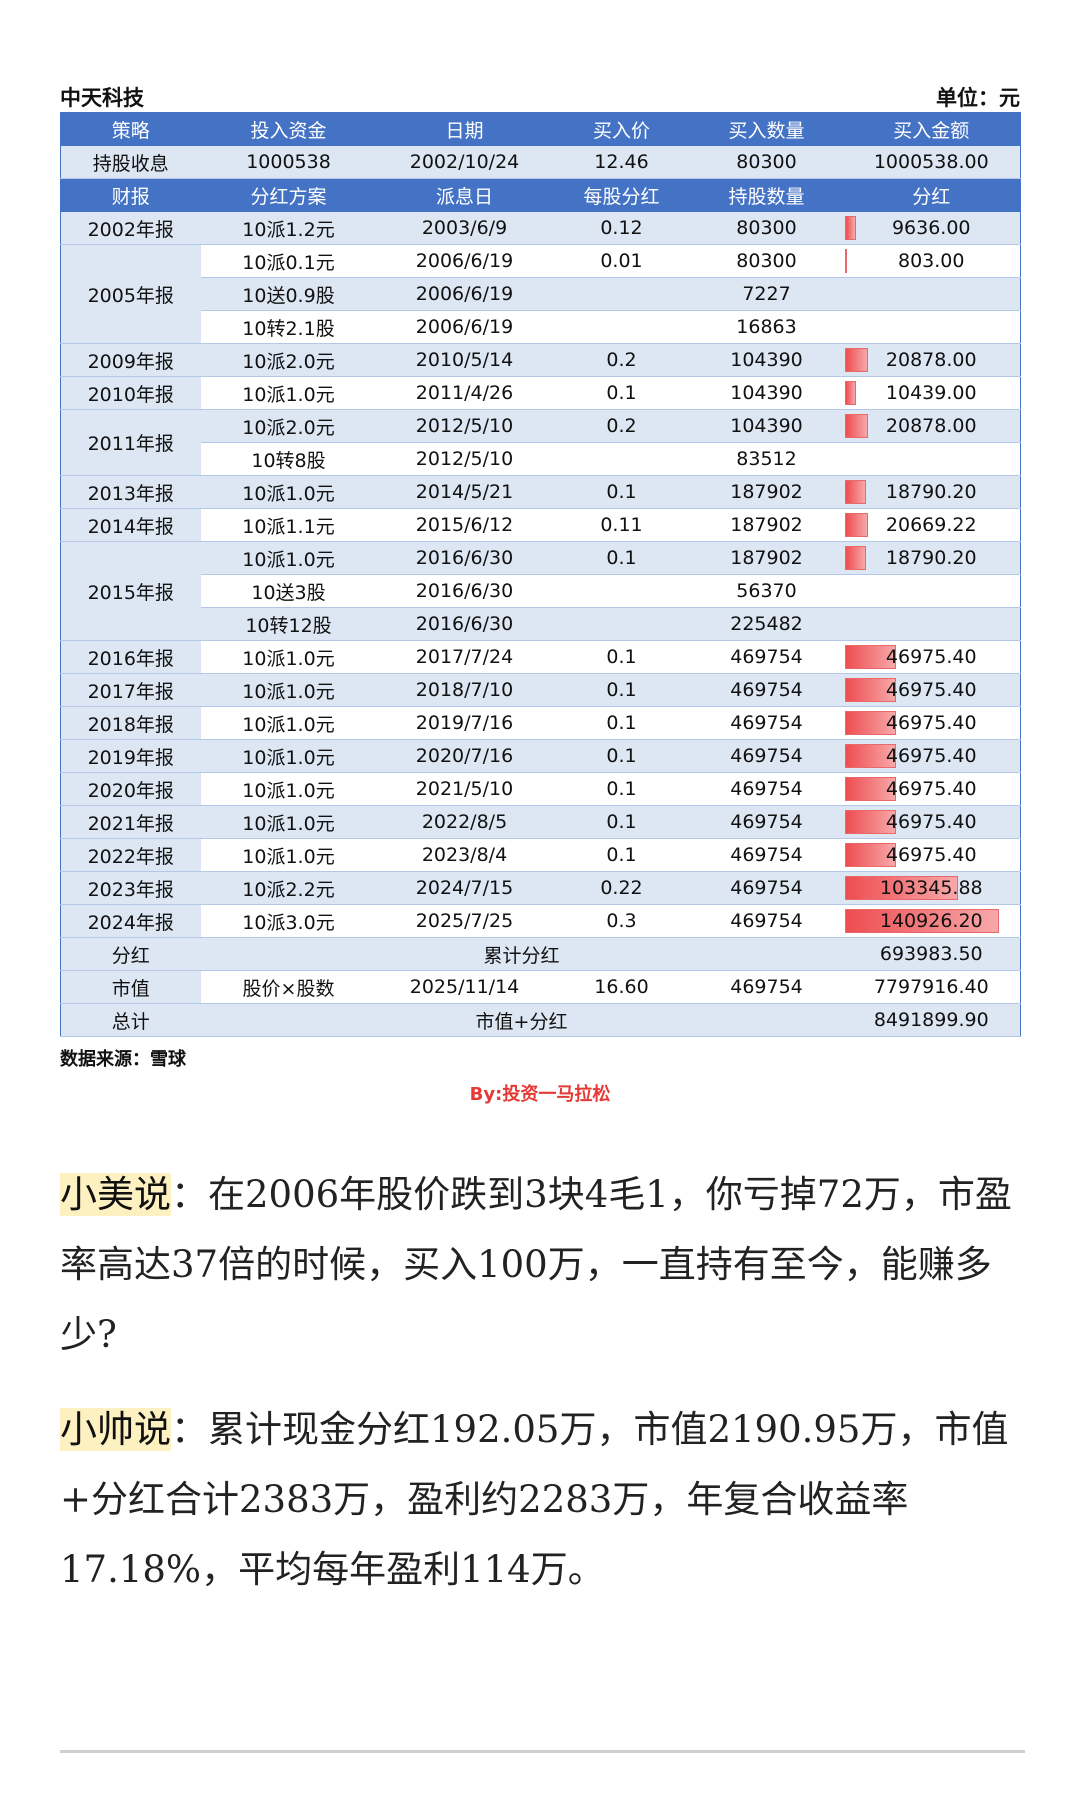  Describe the element at coordinates (288, 228) in the screenshot. I see `cell-plan: 10派1.2元` at that location.